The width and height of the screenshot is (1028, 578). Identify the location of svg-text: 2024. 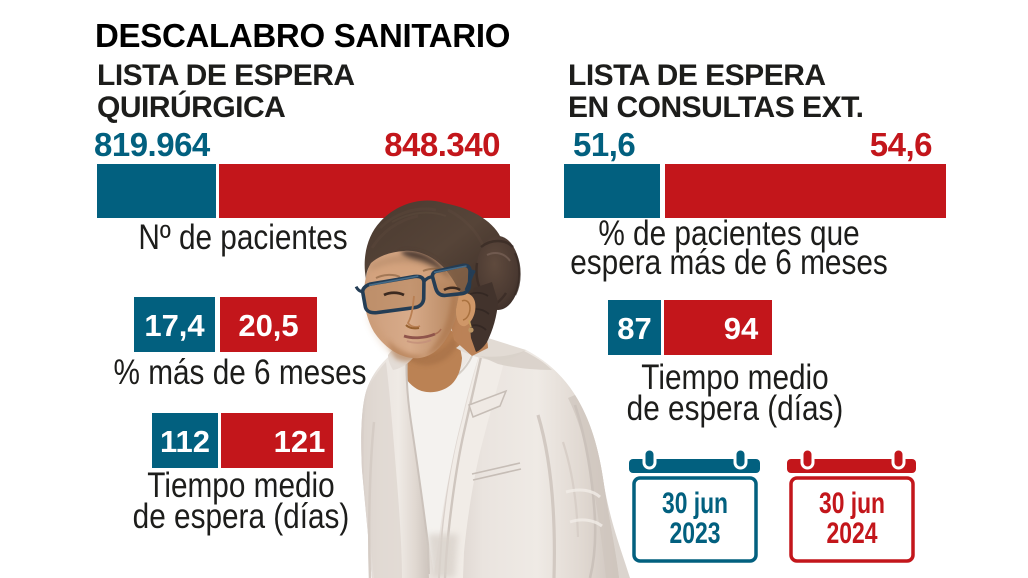
(852, 533).